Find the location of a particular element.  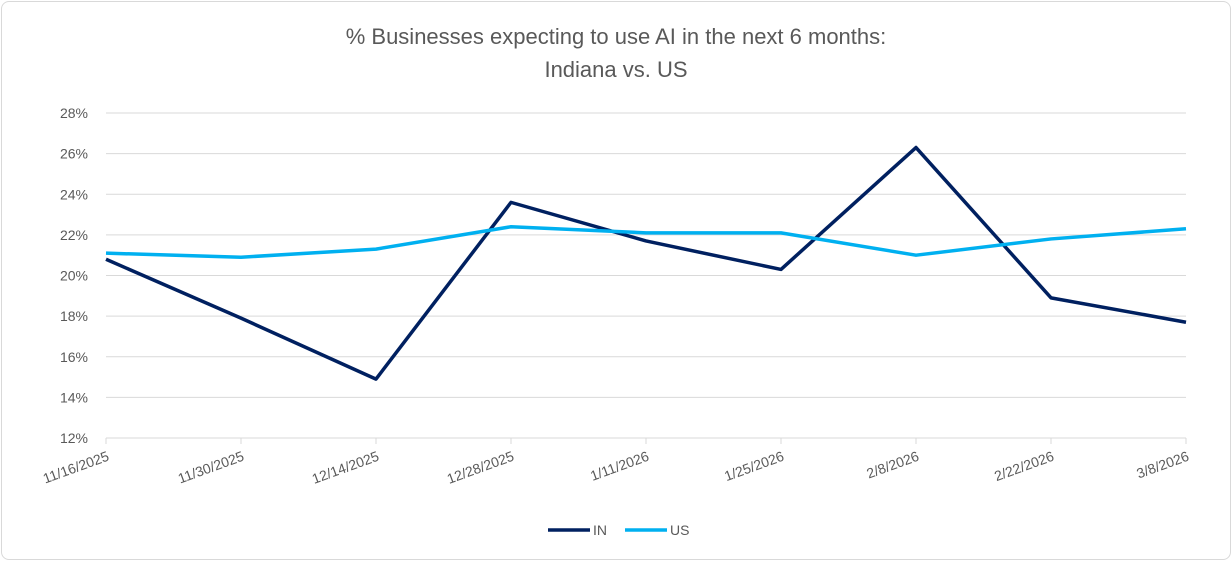

series-line-us is located at coordinates (646, 242).